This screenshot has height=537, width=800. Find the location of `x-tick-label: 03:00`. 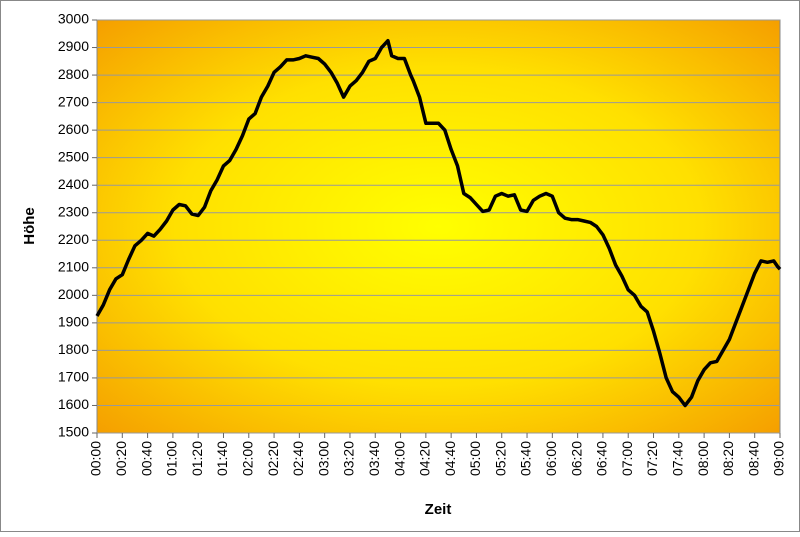

x-tick-label: 03:00 is located at coordinates (323, 458).